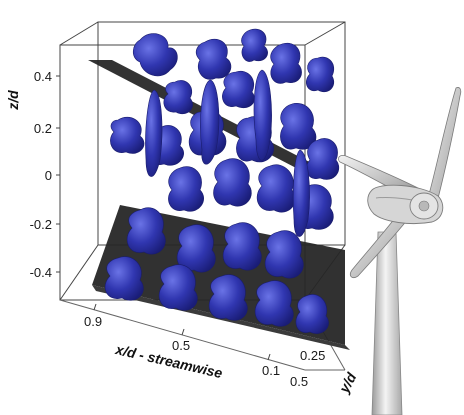 The height and width of the screenshot is (415, 464). Describe the element at coordinates (271, 370) in the screenshot. I see `x-tick-2: 0.1` at that location.